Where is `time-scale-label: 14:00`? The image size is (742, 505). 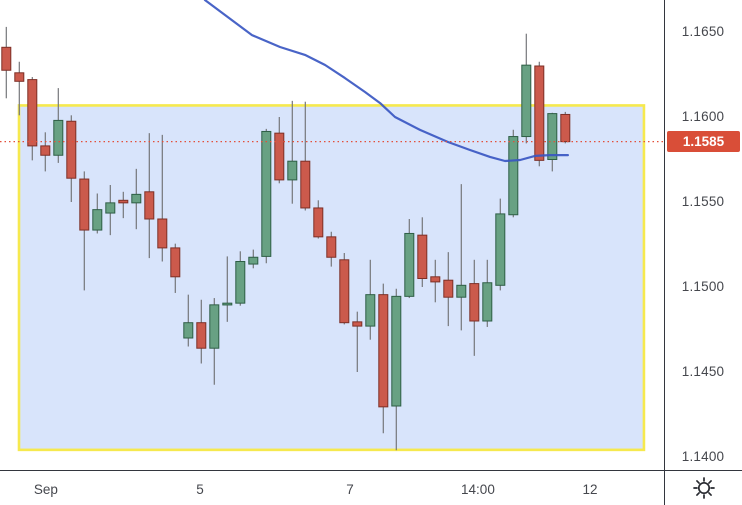
time-scale-label: 14:00 is located at coordinates (478, 489).